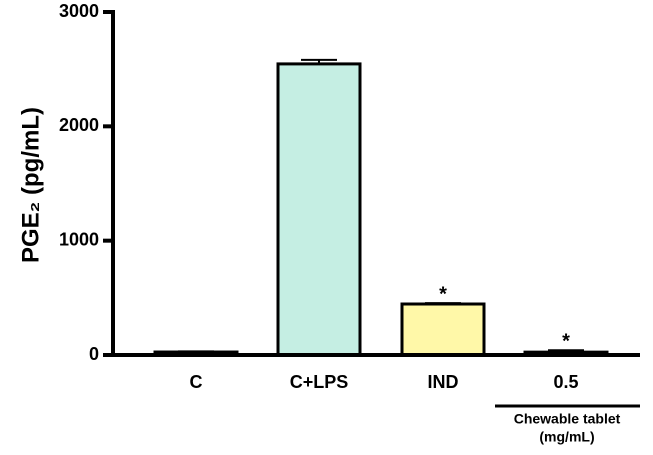  I want to click on x-tick-label: 0.5, so click(565, 382).